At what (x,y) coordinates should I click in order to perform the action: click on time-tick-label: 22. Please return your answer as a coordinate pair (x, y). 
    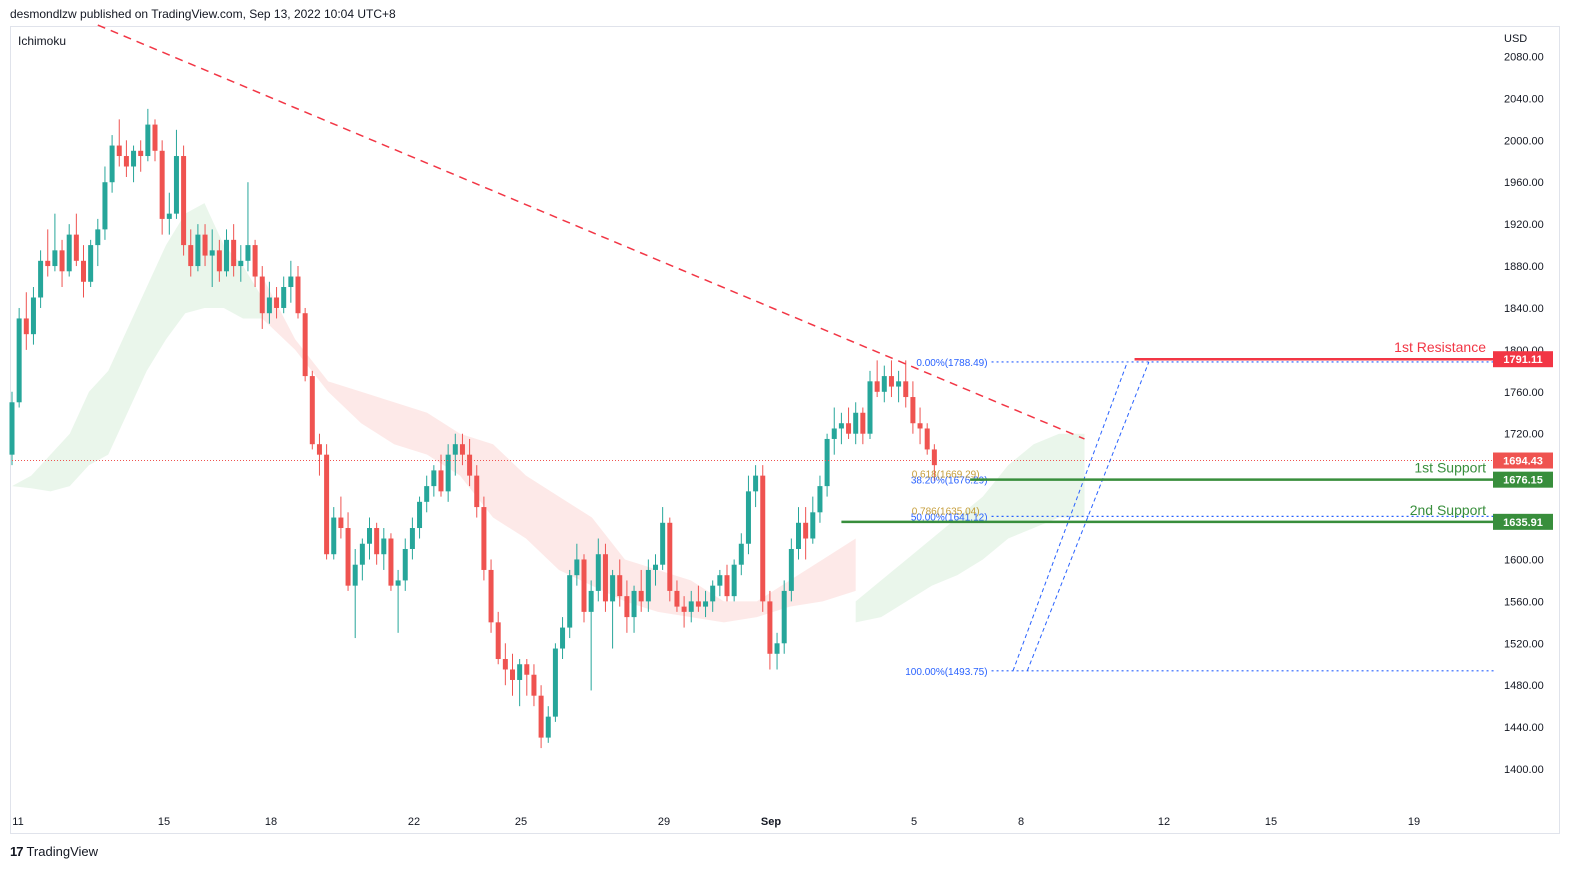
    Looking at the image, I should click on (414, 822).